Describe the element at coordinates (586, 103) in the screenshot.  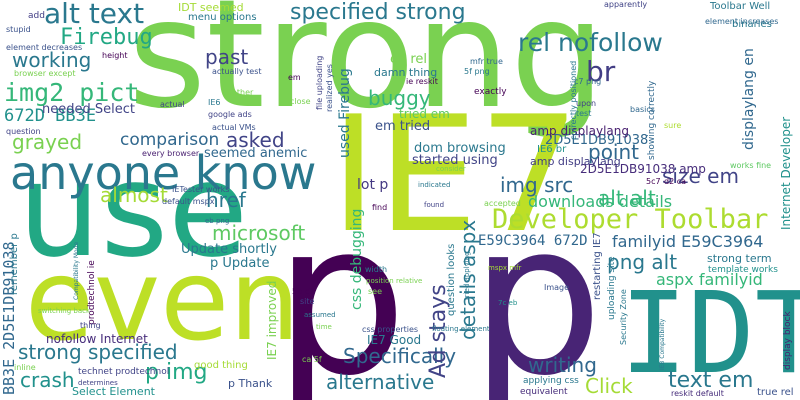
I see `word-cloud-word: upon` at that location.